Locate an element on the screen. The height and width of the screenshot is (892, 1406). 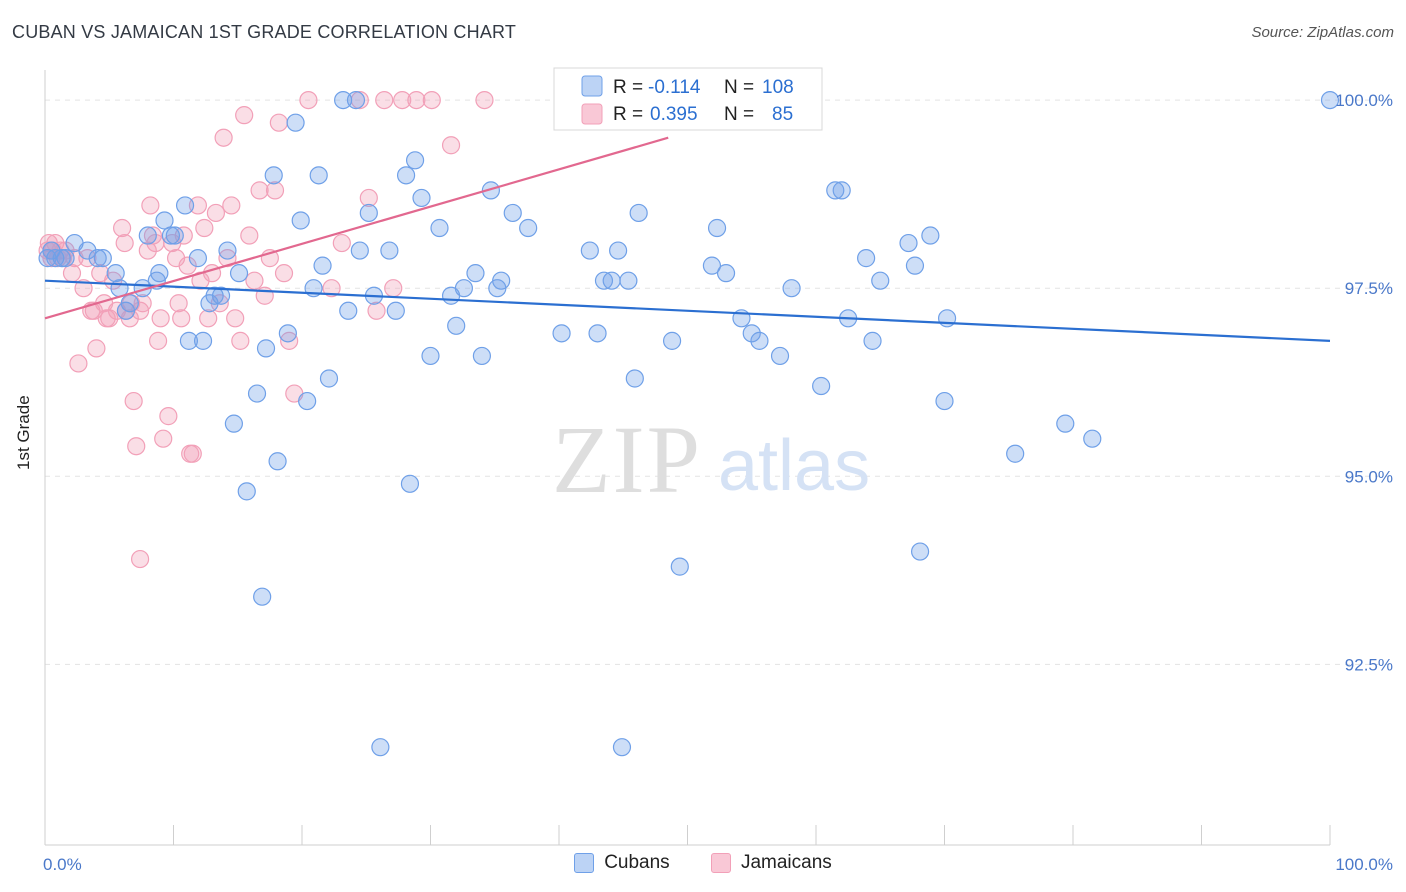
stats-jamaicans-r-label: R = is located at coordinates (628, 114).